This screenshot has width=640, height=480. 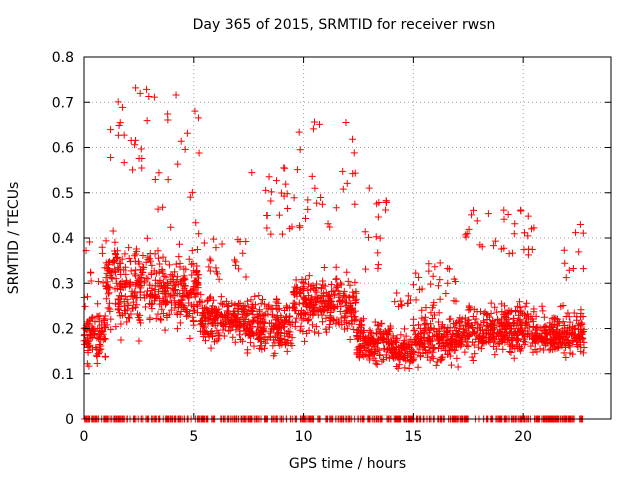 What do you see at coordinates (304, 437) in the screenshot?
I see `x-tick-label: 10` at bounding box center [304, 437].